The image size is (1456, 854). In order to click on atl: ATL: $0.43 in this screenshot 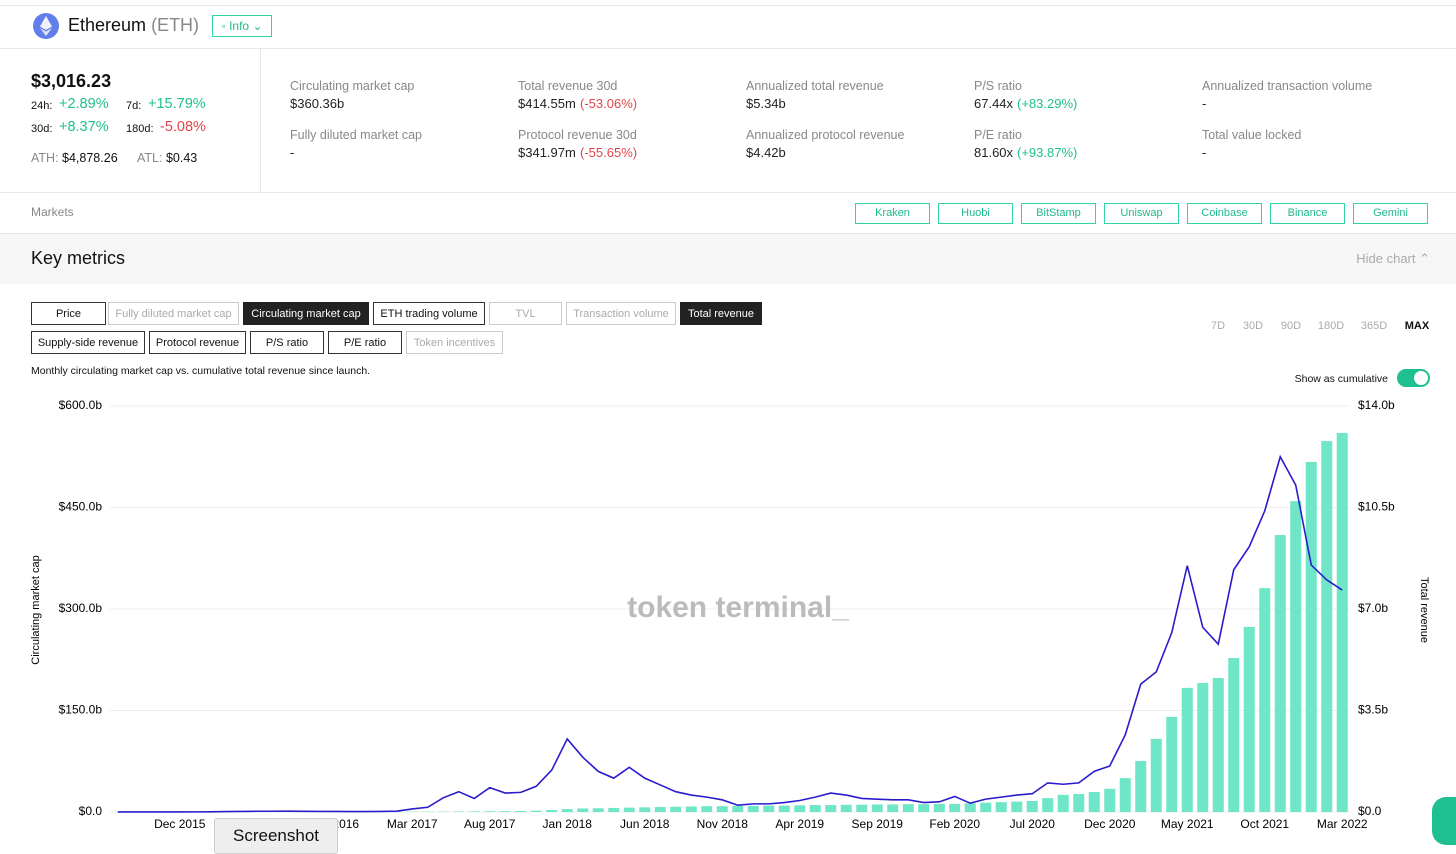, I will do `click(167, 158)`.